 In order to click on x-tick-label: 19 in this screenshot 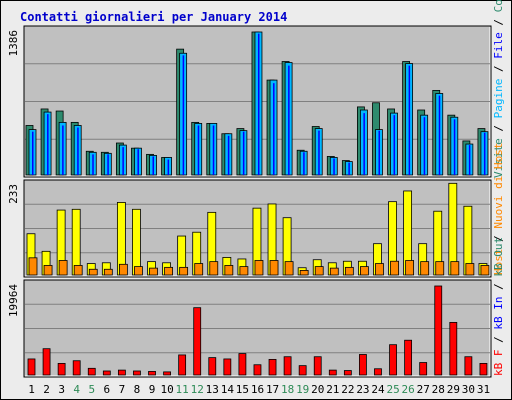, I will do `click(302, 389)`.